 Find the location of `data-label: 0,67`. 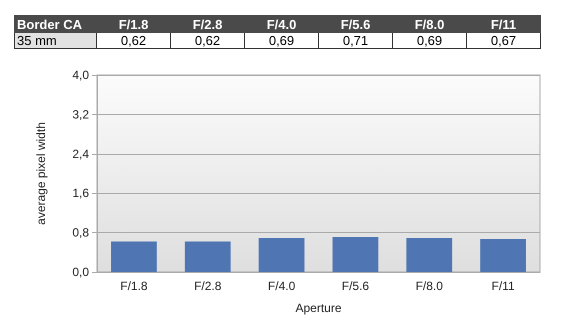

data-label: 0,67 is located at coordinates (503, 40).